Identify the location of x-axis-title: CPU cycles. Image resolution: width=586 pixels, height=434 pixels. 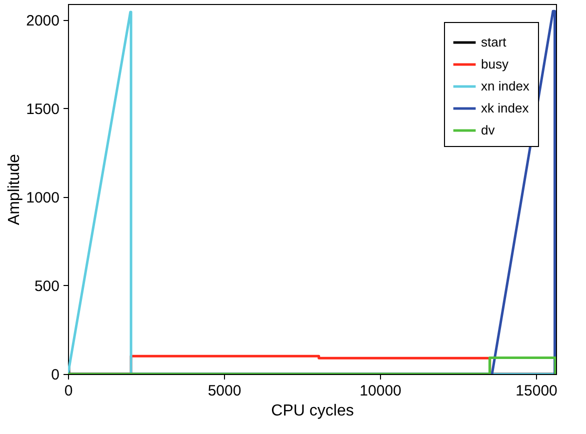
(312, 411).